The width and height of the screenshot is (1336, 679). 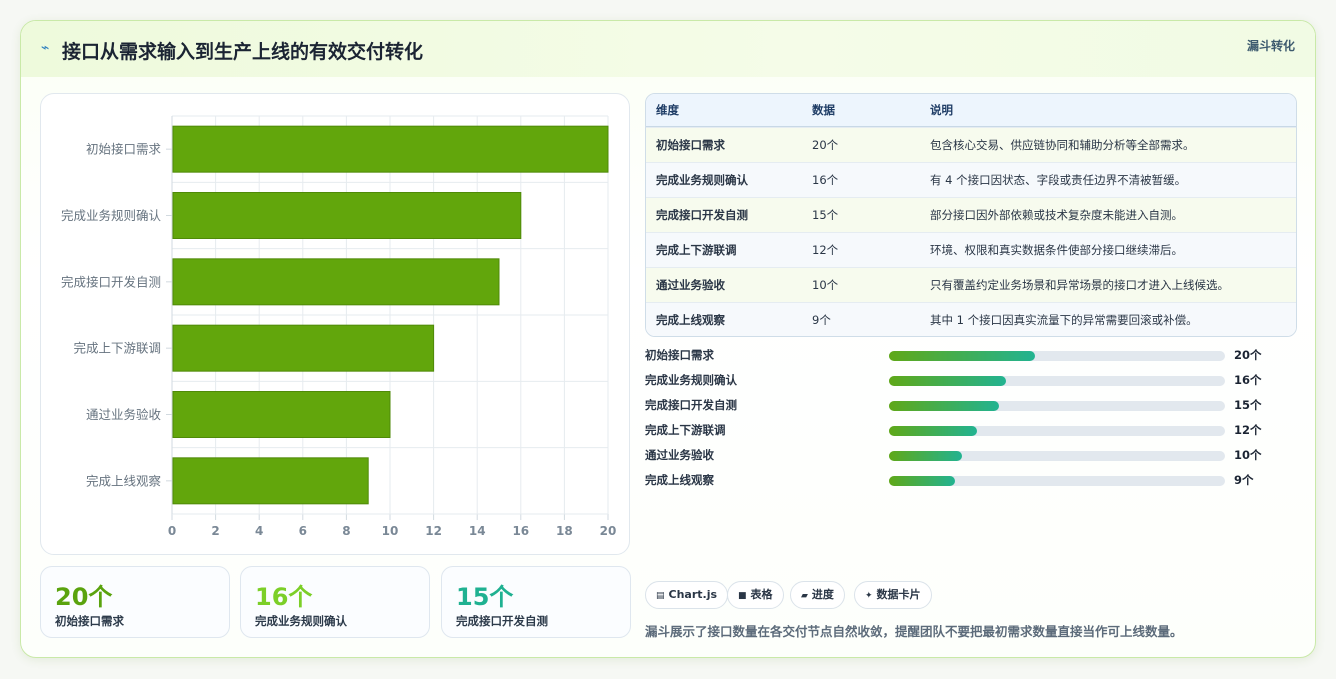 What do you see at coordinates (215, 531) in the screenshot?
I see `x-tick-label: 2` at bounding box center [215, 531].